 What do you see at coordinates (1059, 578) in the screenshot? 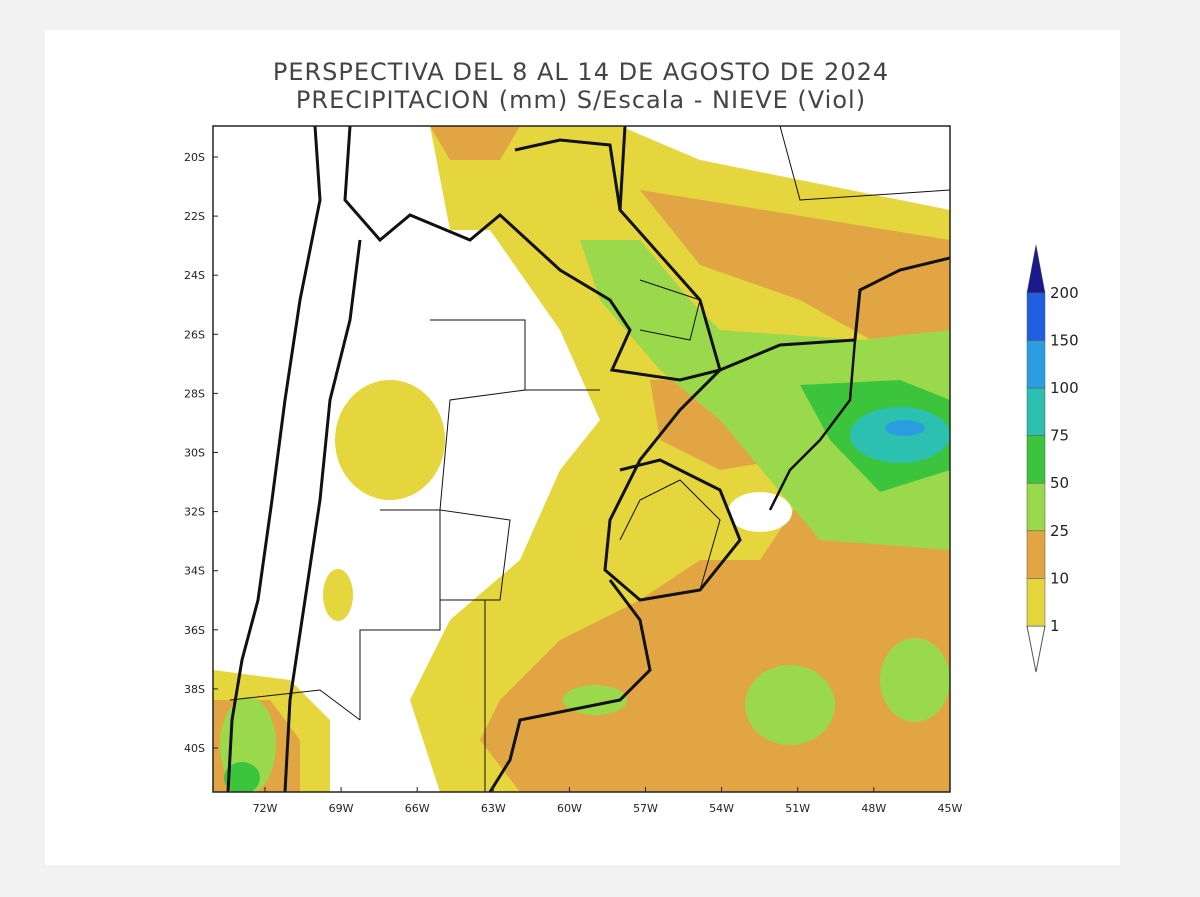
I see `legend-label: 10` at bounding box center [1059, 578].